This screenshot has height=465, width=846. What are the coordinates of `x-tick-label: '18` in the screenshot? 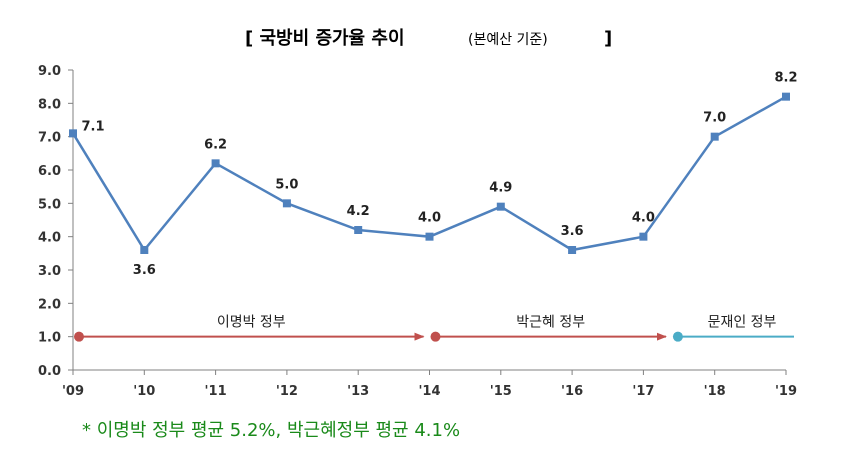 It's located at (715, 391).